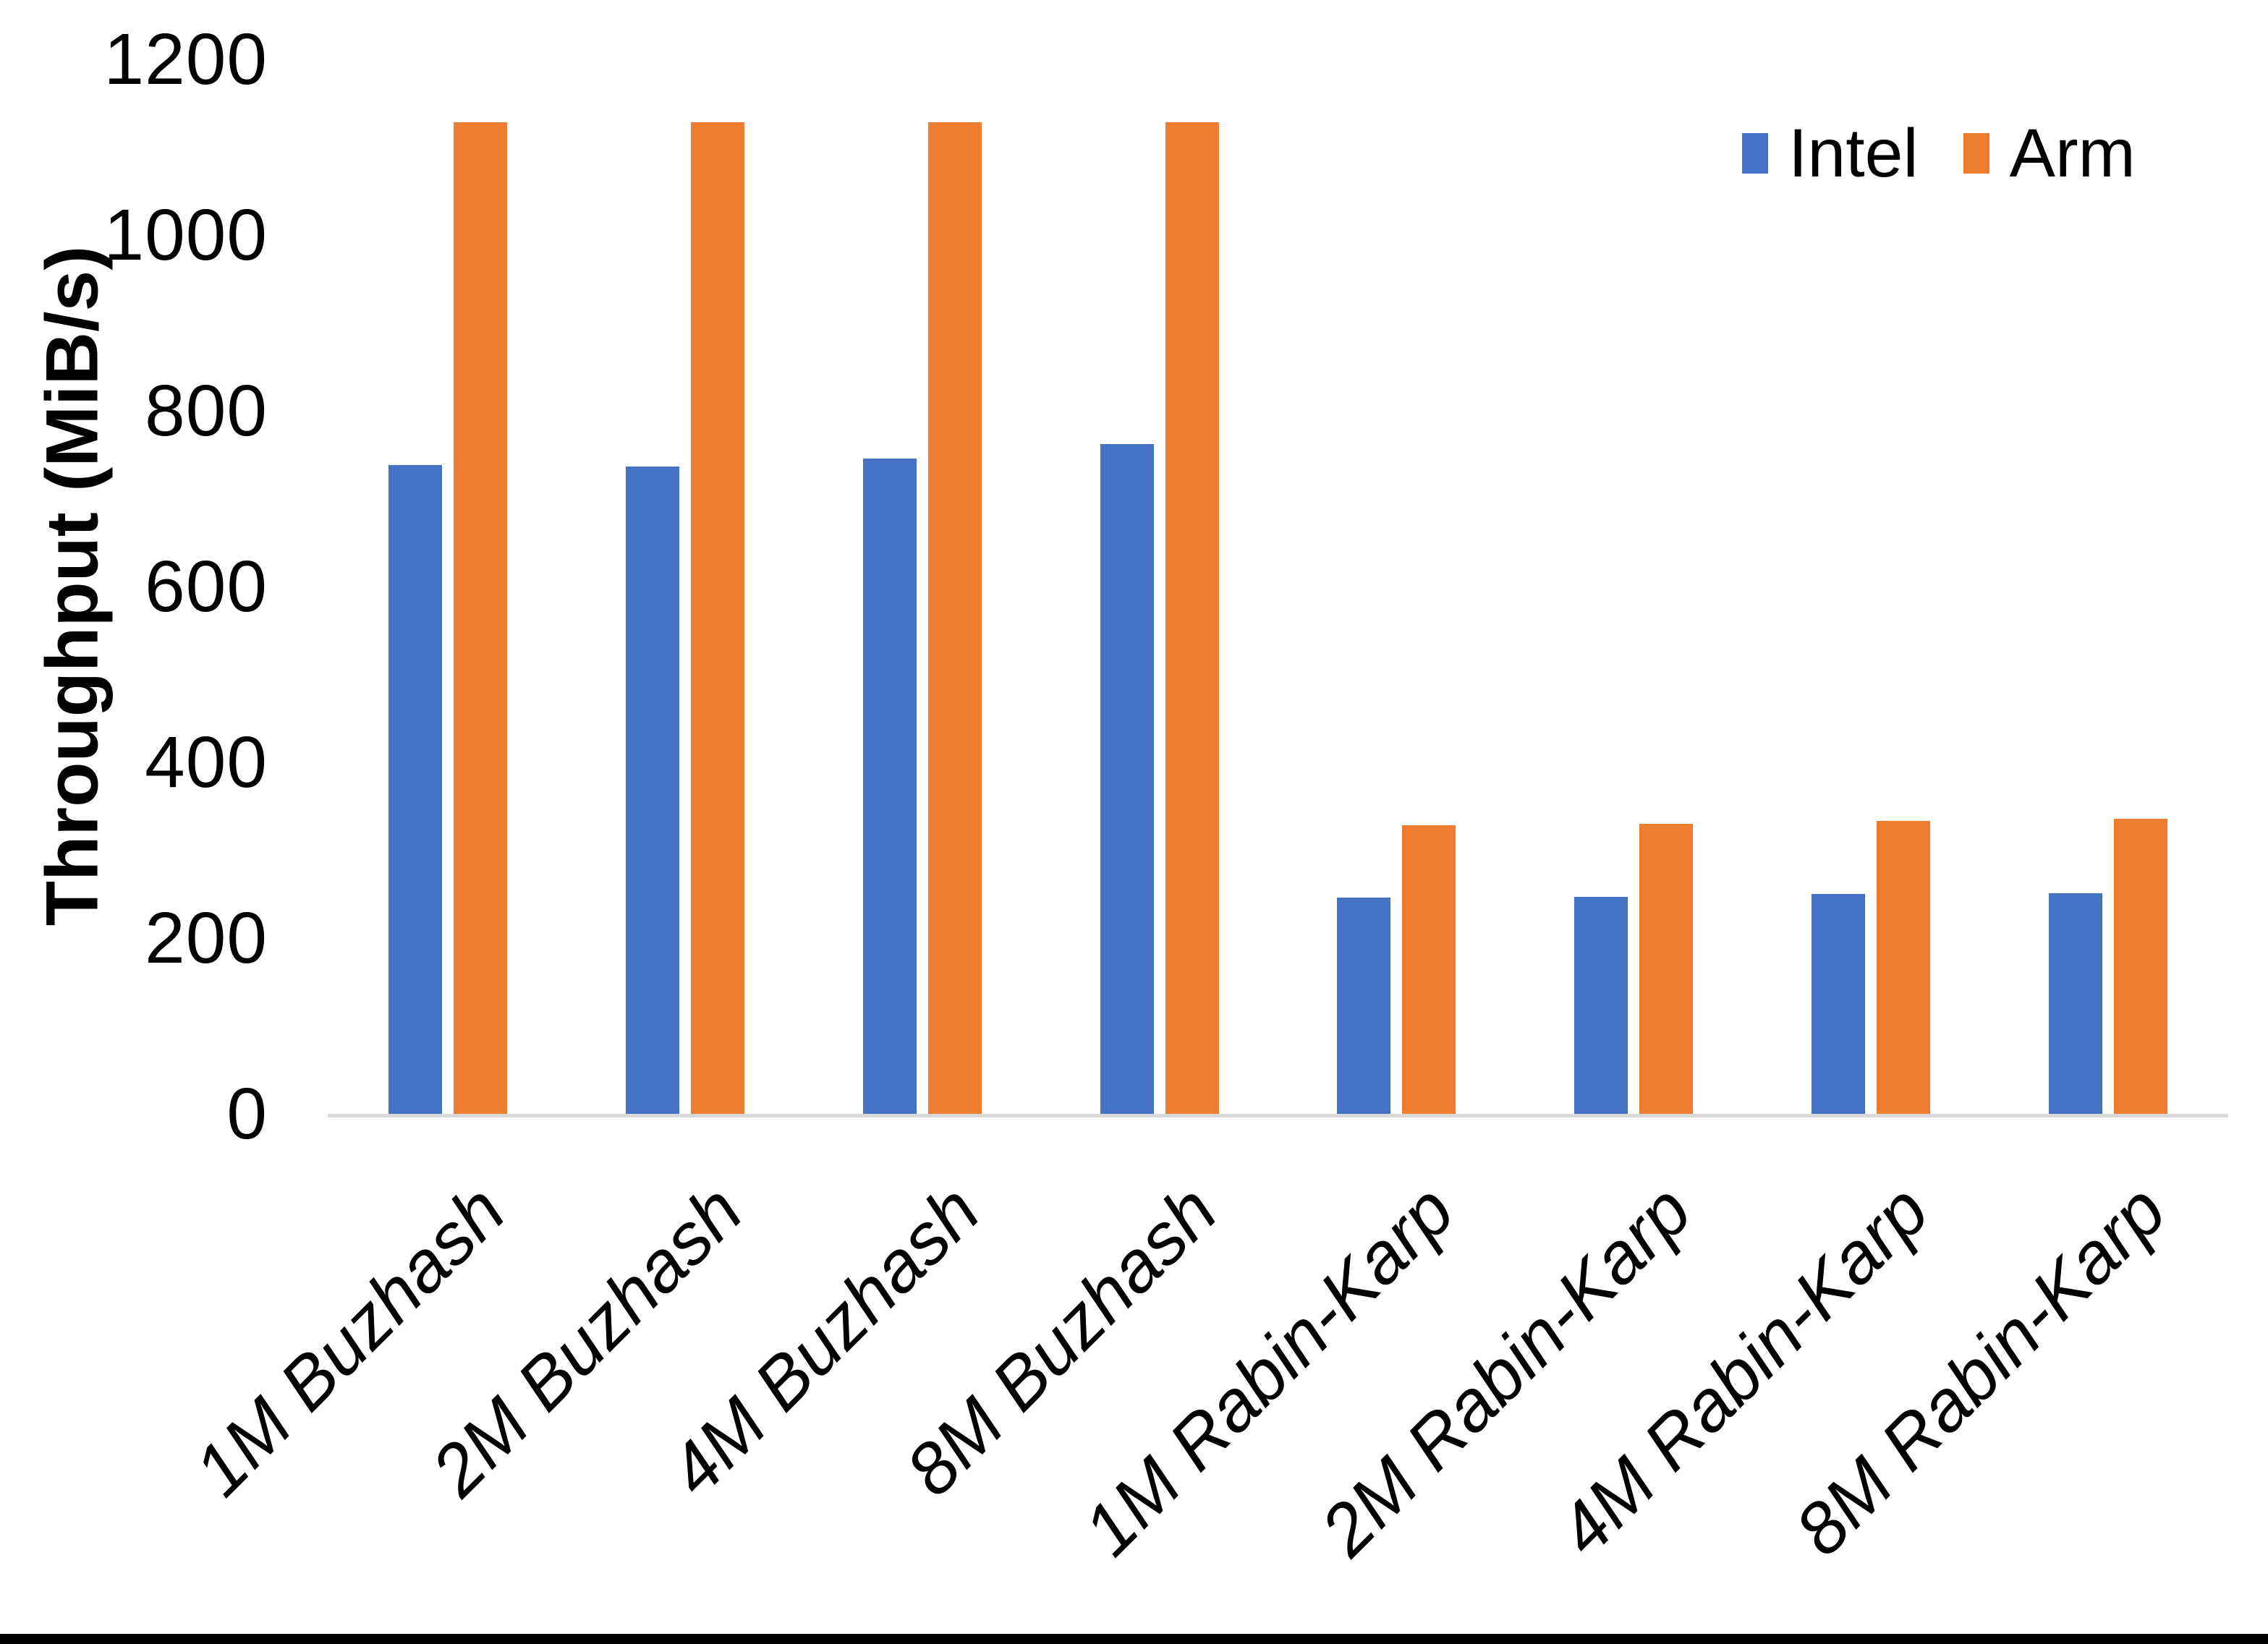  What do you see at coordinates (1278, 1115) in the screenshot?
I see `x-axis-line` at bounding box center [1278, 1115].